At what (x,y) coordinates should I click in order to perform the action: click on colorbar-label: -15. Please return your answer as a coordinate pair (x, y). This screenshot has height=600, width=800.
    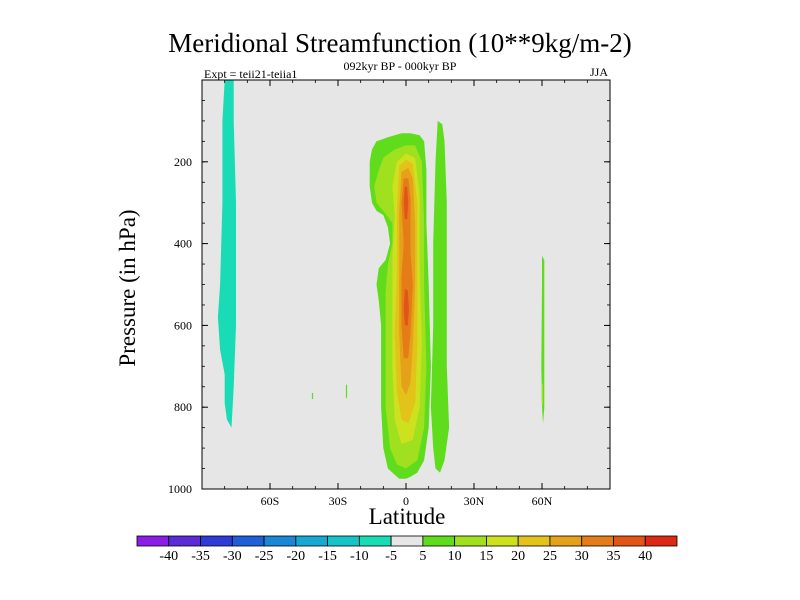
    Looking at the image, I should click on (327, 556).